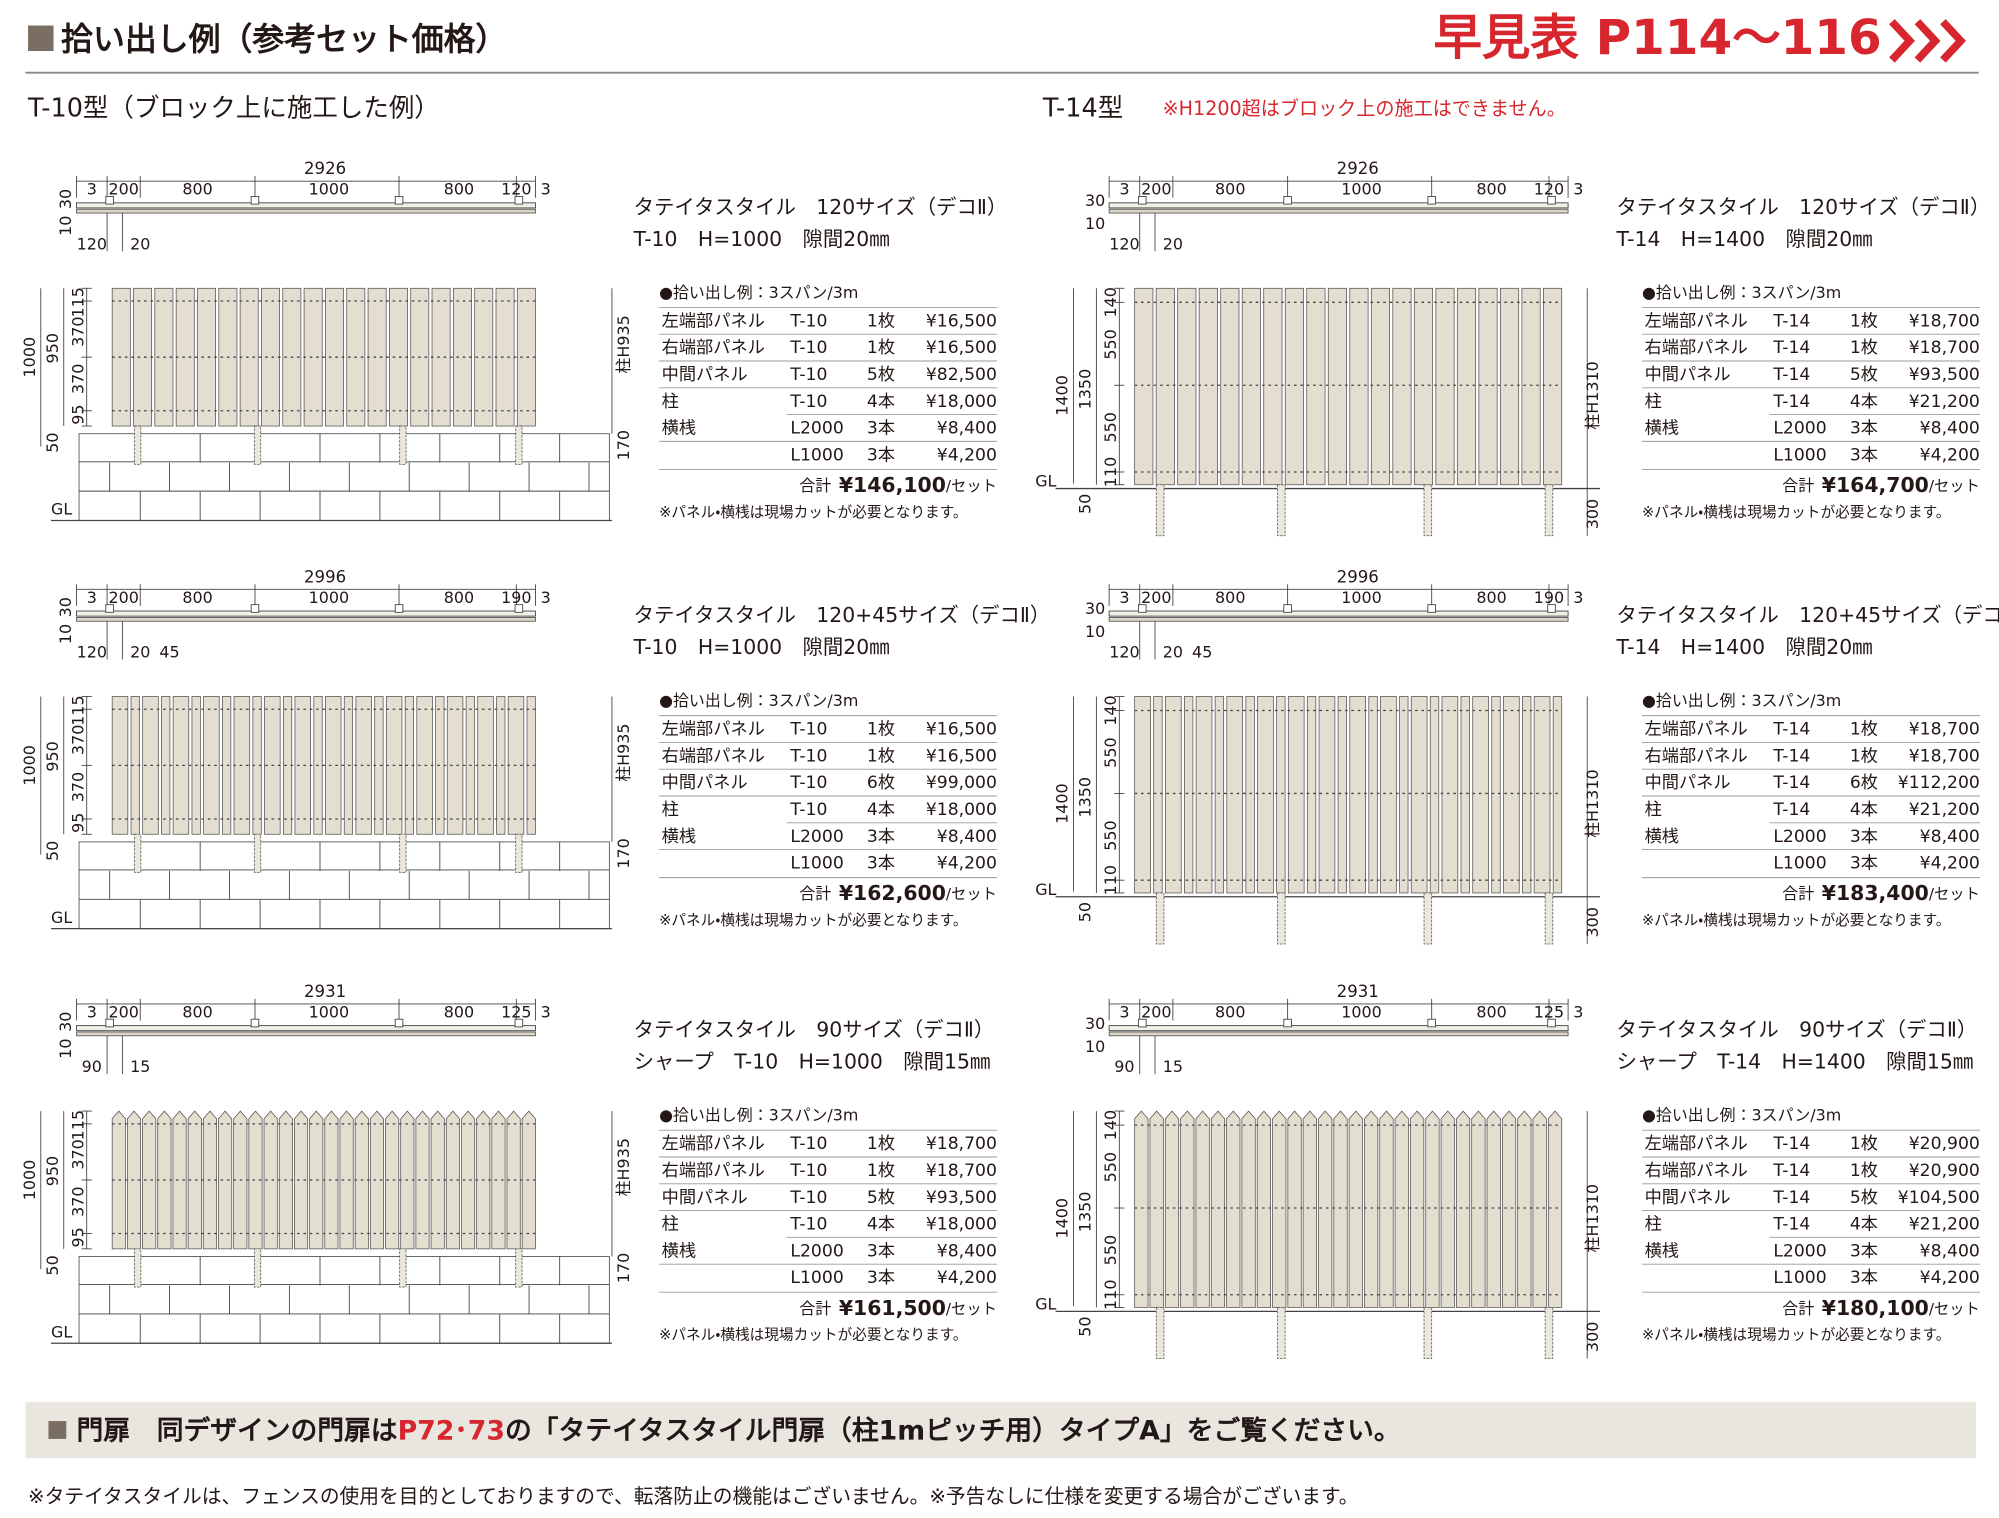 The height and width of the screenshot is (1518, 1999). Describe the element at coordinates (29, 357) in the screenshot. I see `dimension-label: 1000` at that location.